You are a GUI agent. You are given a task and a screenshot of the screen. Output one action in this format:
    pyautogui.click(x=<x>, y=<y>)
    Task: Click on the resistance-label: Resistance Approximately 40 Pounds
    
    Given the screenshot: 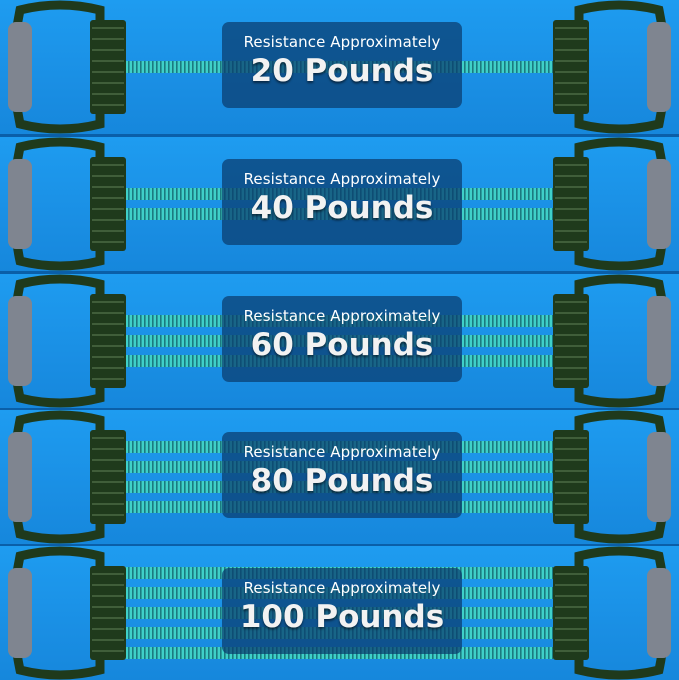 What is the action you would take?
    pyautogui.click(x=342, y=202)
    